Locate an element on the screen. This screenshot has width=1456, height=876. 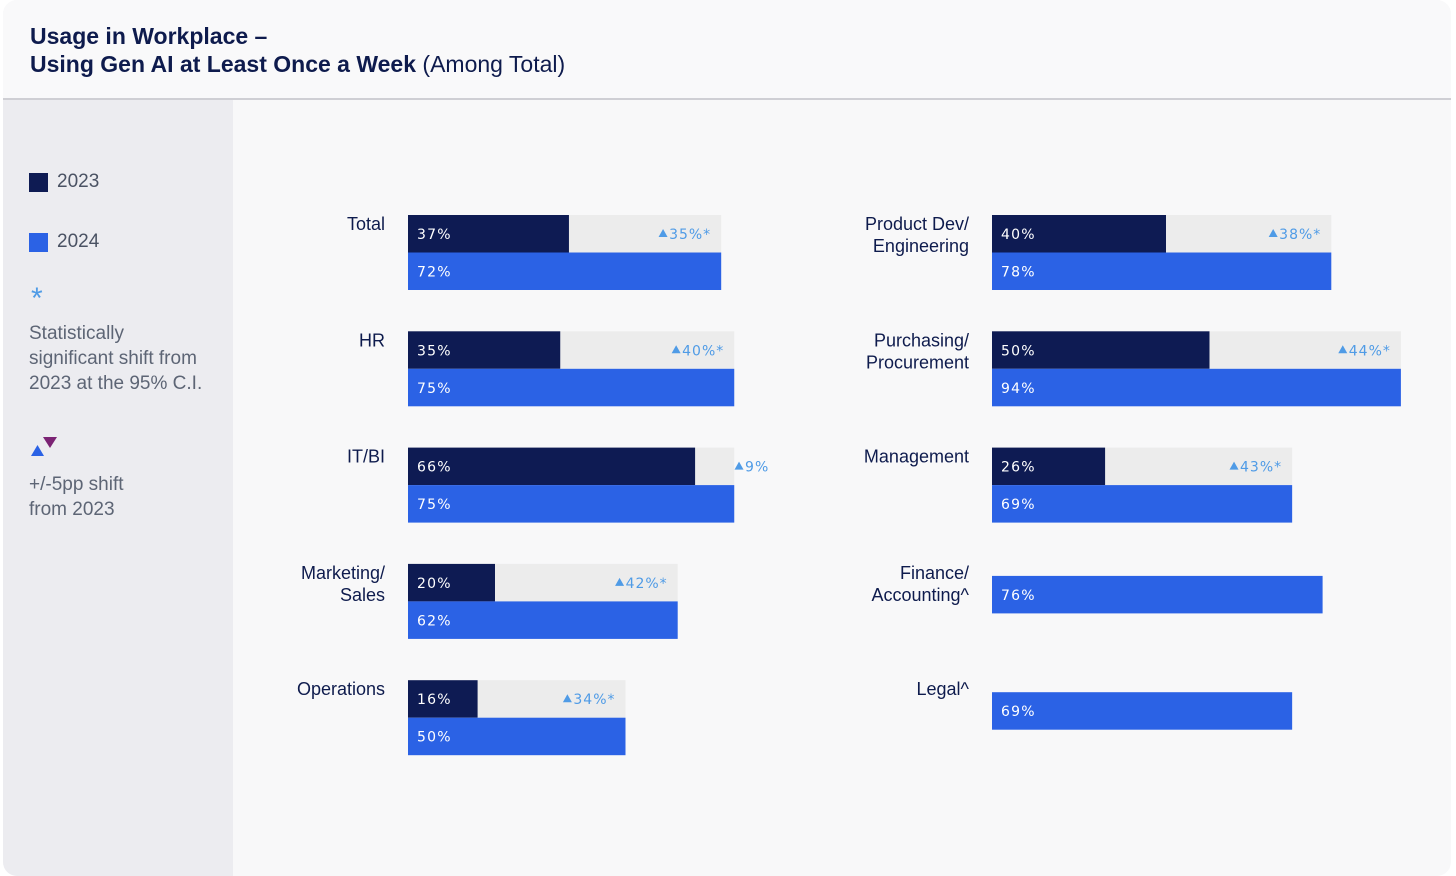
category-label-line: Product Dev/ is located at coordinates (917, 224).